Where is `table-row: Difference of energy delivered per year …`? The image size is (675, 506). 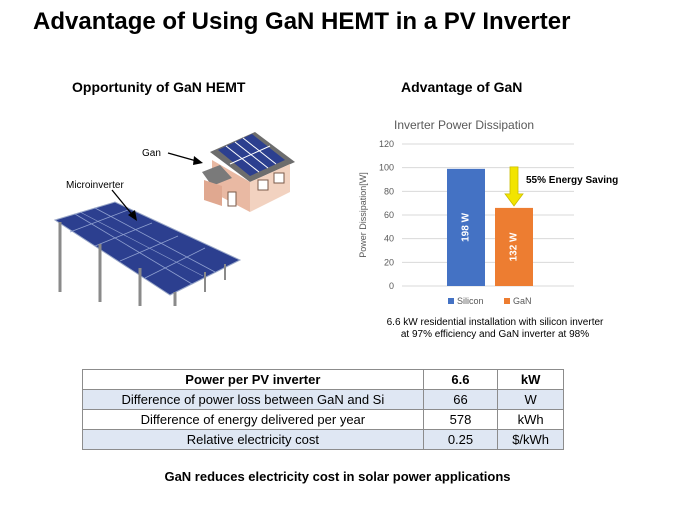
table-row: Difference of energy delivered per year … is located at coordinates (323, 419).